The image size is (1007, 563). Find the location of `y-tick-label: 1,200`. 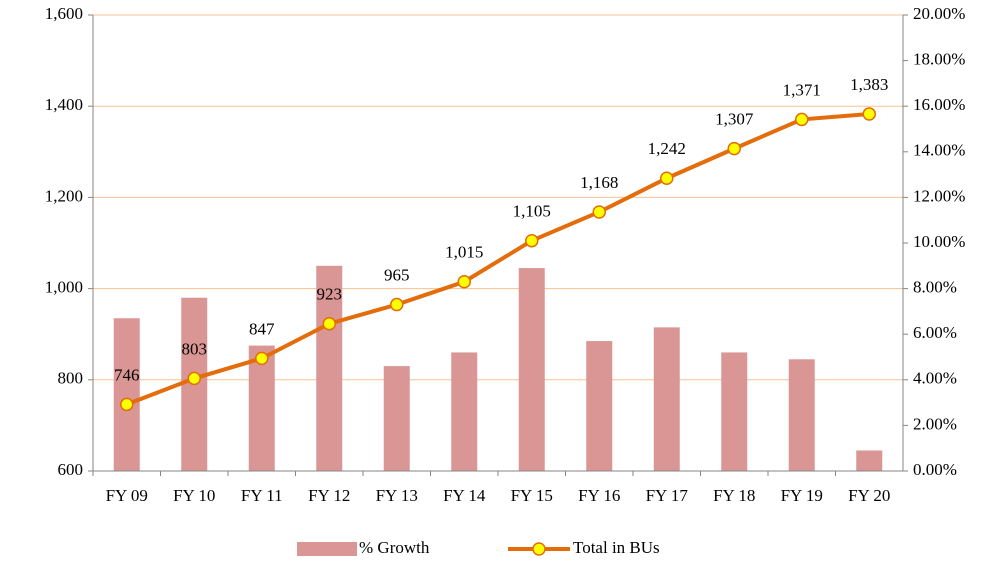

y-tick-label: 1,200 is located at coordinates (64, 195).